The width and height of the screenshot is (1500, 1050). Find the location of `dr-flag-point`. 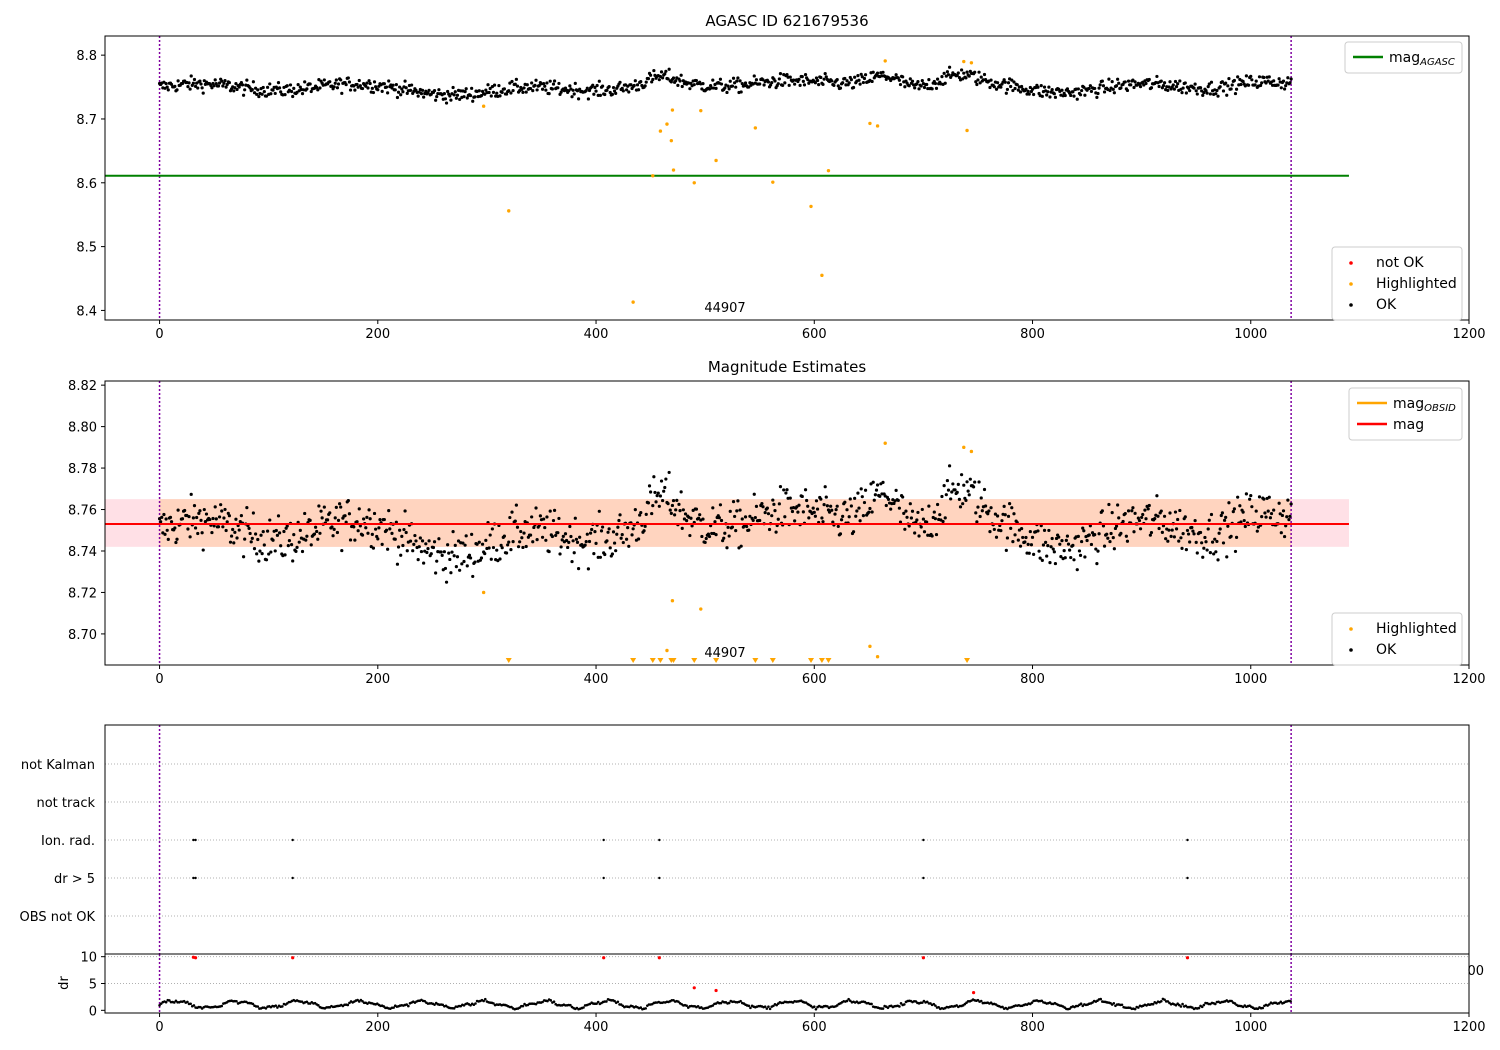

dr-flag-point is located at coordinates (193, 878).